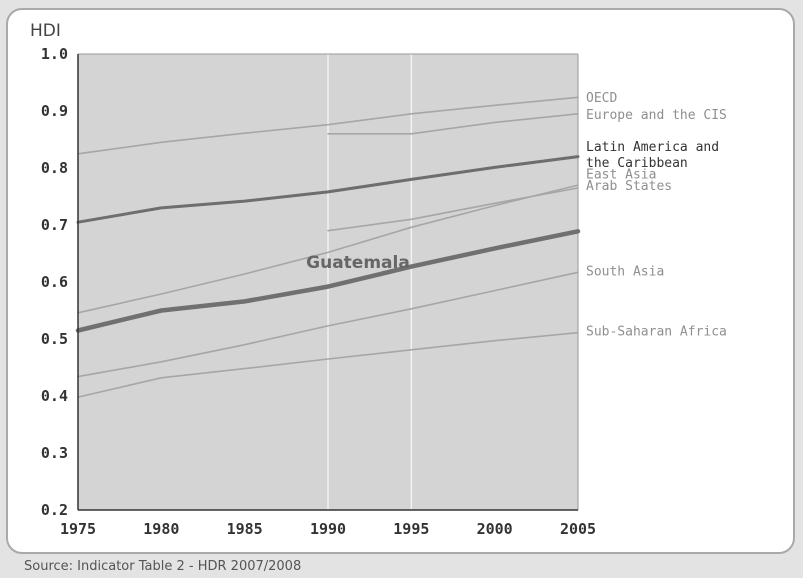 Image resolution: width=803 pixels, height=578 pixels. Describe the element at coordinates (54, 111) in the screenshot. I see `y-tick-label: 0.9` at that location.